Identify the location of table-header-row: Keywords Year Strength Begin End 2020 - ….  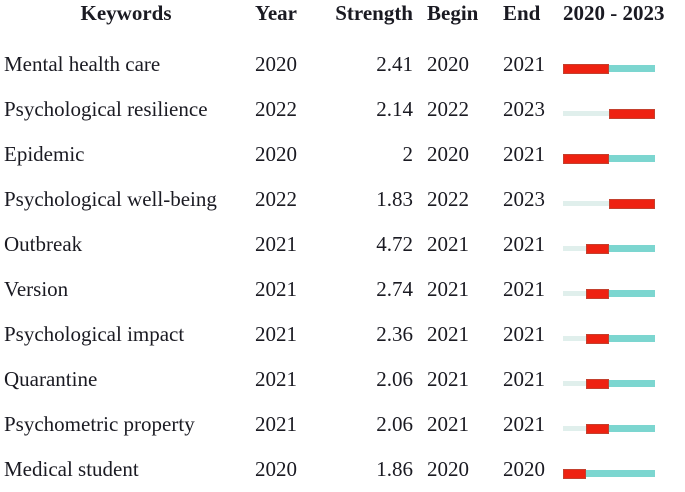
(342, 21).